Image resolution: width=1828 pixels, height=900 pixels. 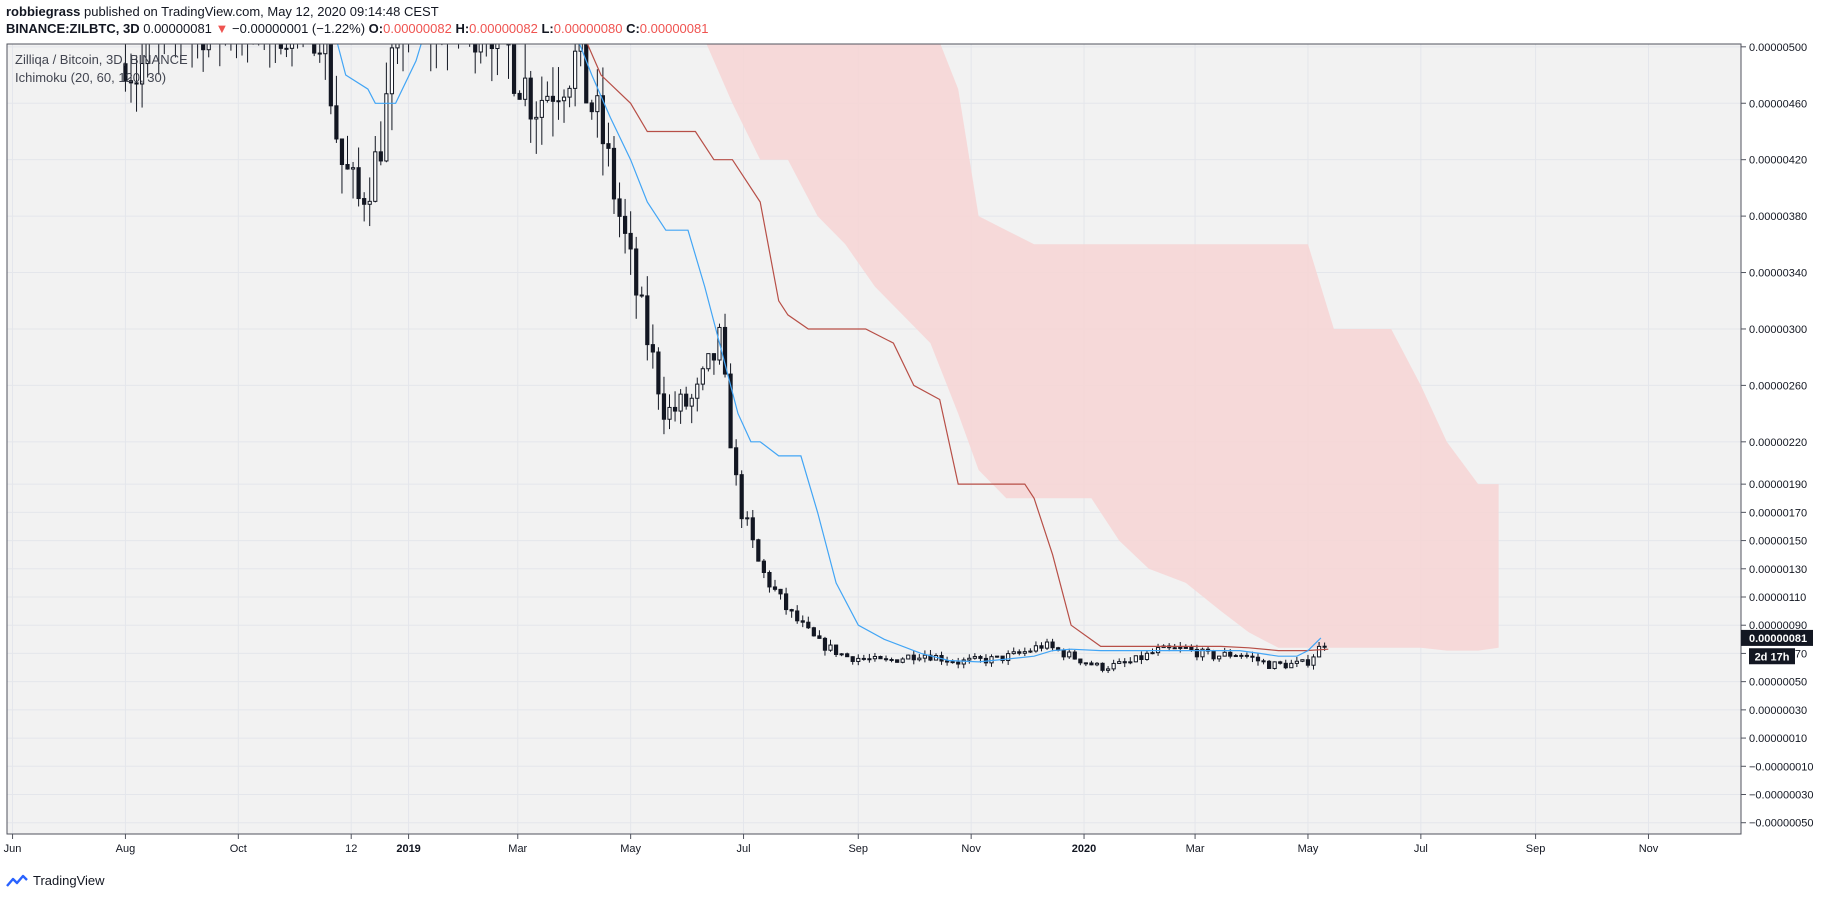 I want to click on last-price-tag-bg, so click(x=1777, y=637).